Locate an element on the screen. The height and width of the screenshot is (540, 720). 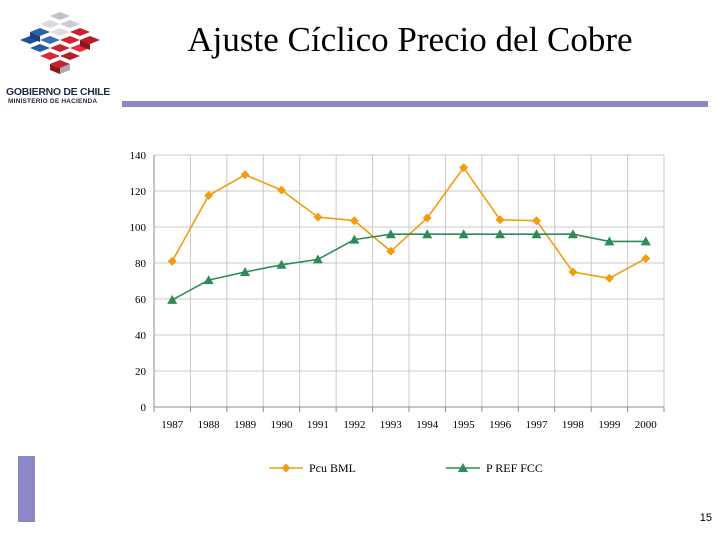
x-tick-label: 1991 is located at coordinates (318, 425).